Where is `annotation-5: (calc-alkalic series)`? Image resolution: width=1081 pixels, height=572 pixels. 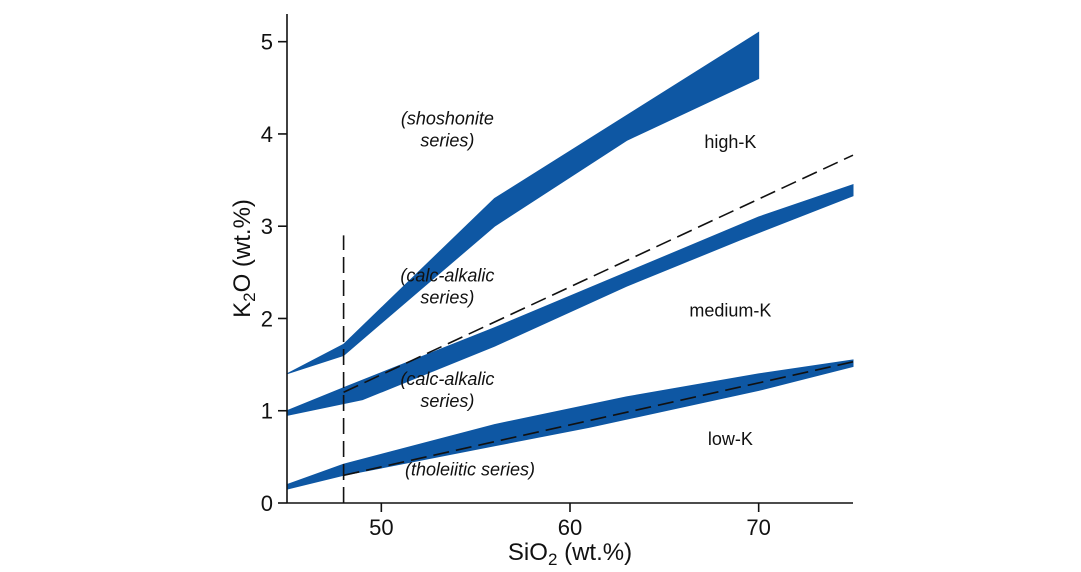 annotation-5: (calc-alkalic series) is located at coordinates (447, 390).